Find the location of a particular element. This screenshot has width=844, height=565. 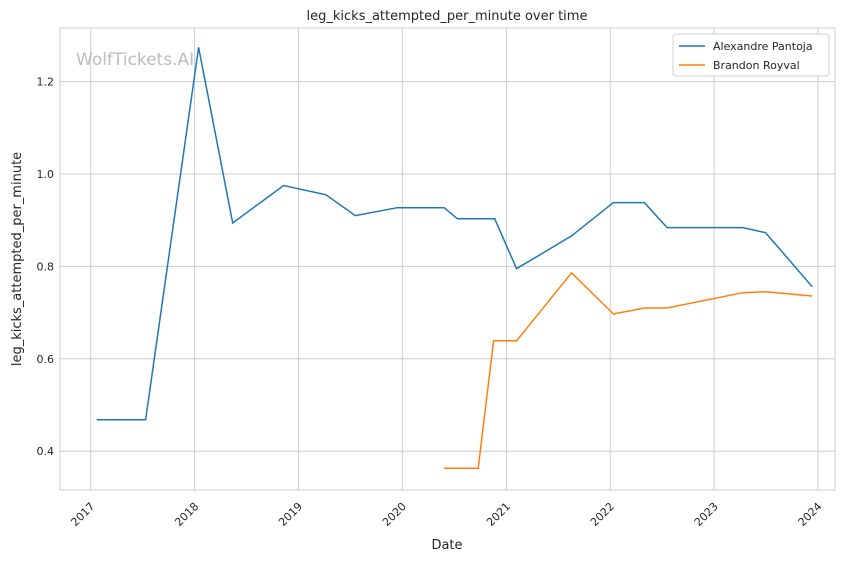

y-tick-label: 0.4 is located at coordinates (46, 451).